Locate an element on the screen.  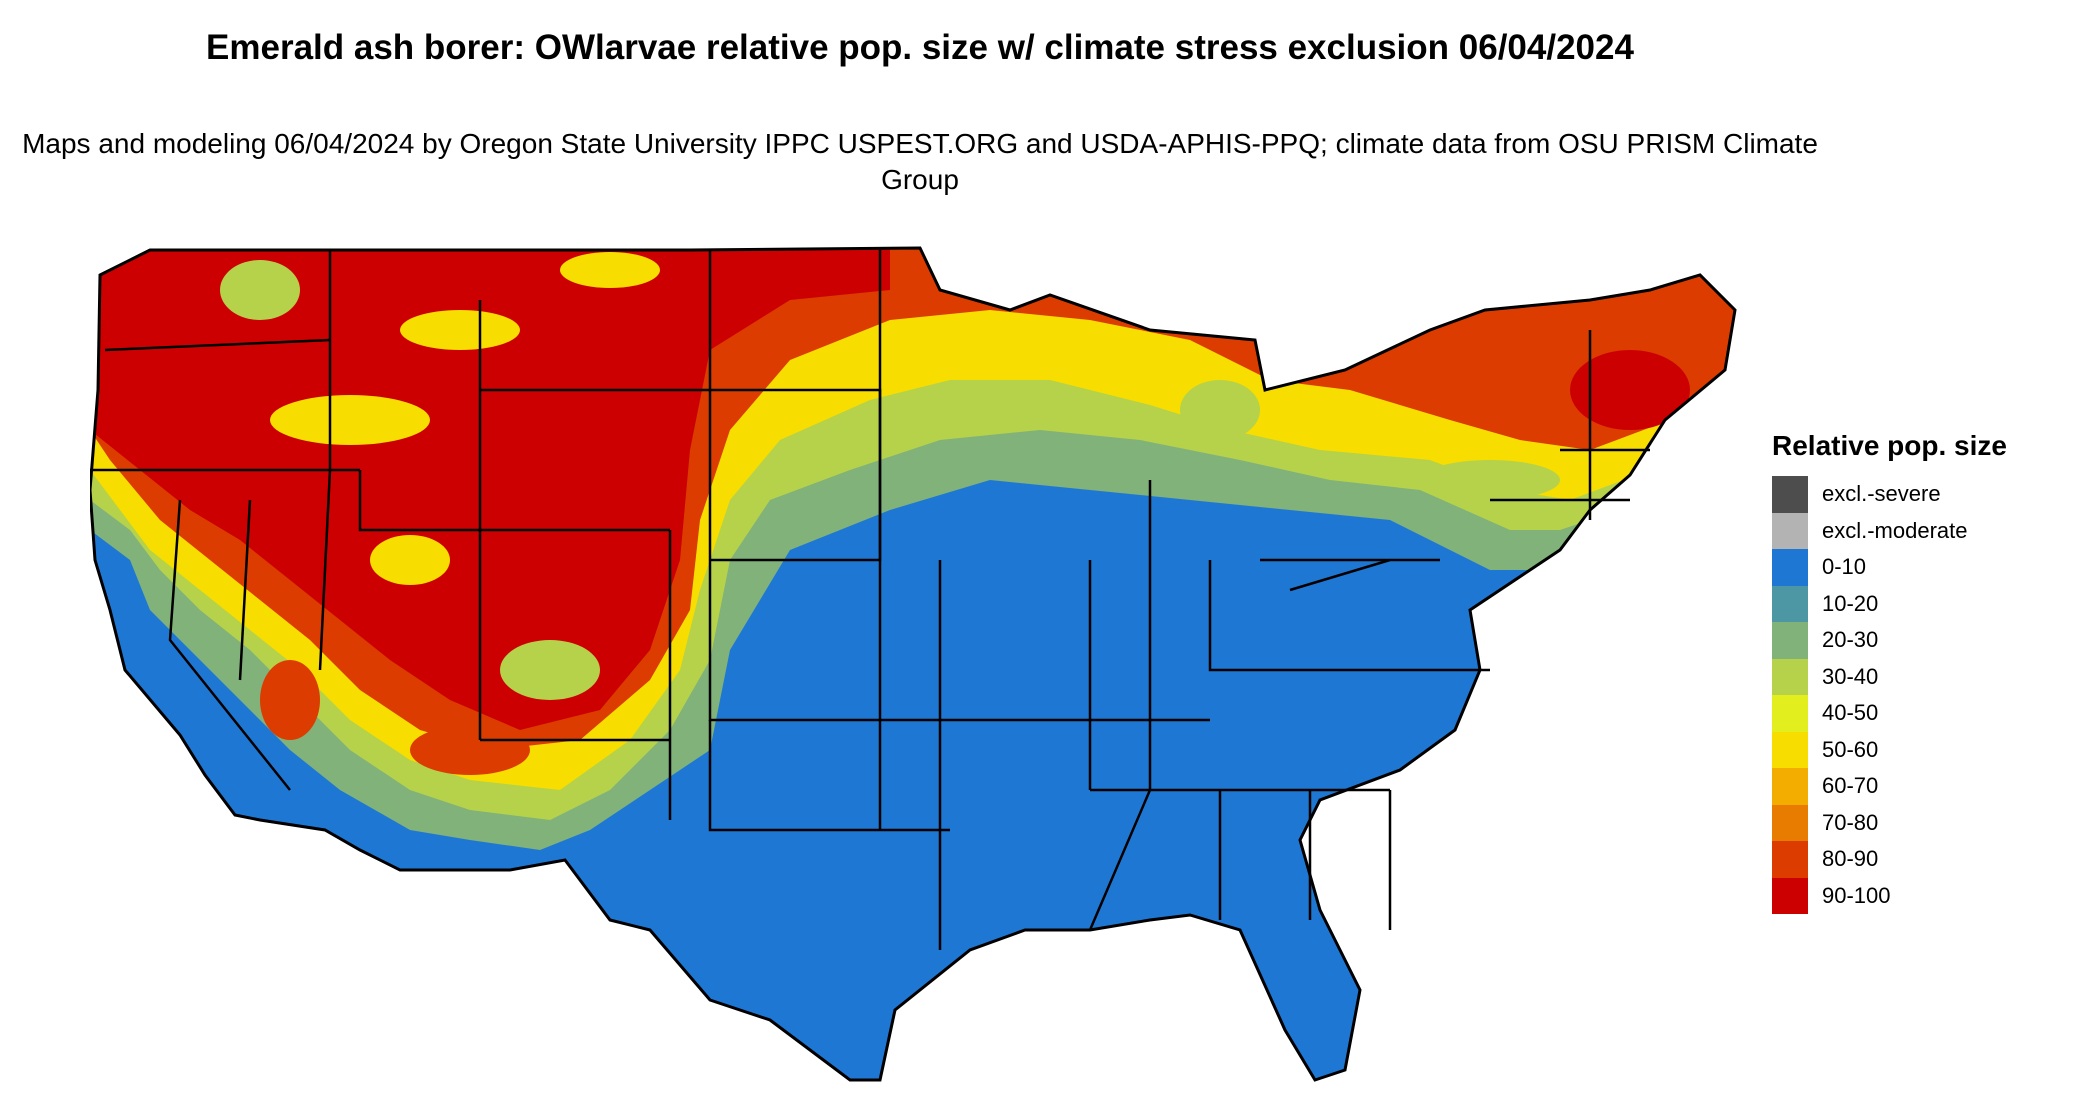
legend-label: excl.-severe is located at coordinates (1881, 494).